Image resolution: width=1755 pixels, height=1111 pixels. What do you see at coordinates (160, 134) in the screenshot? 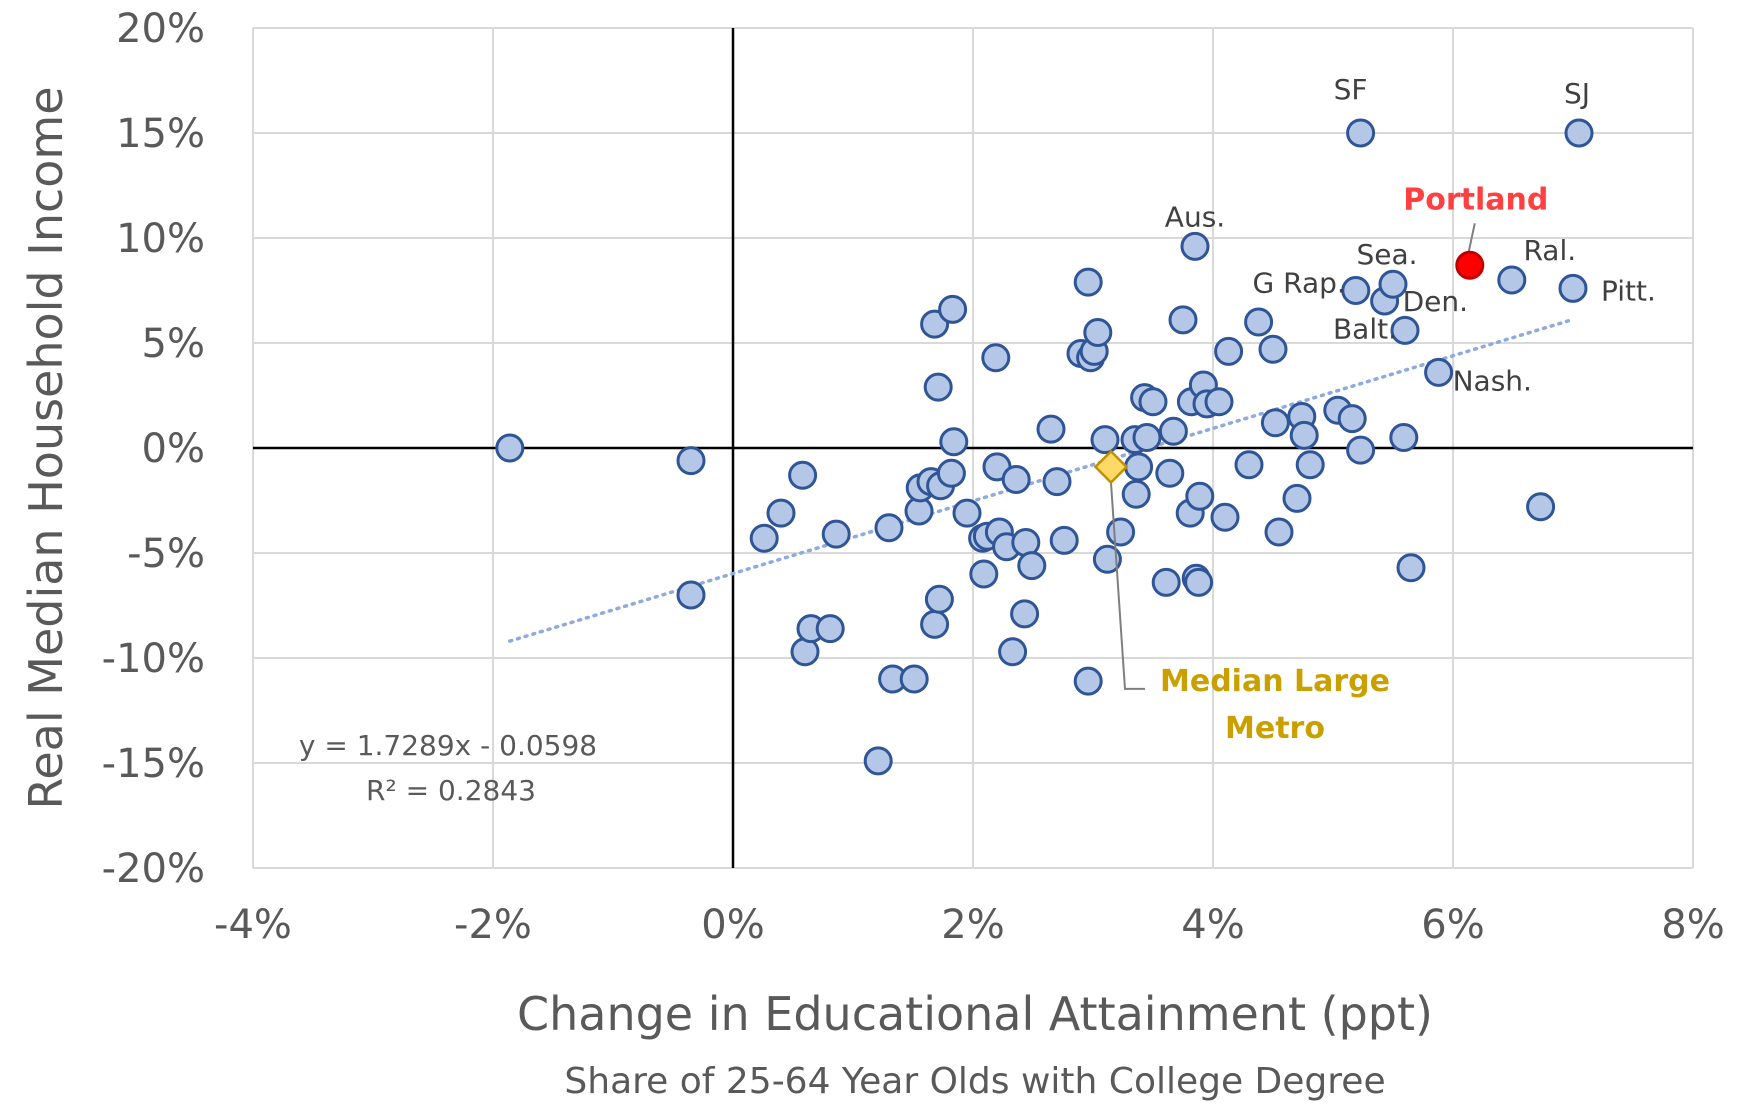
I see `y-tick-label: 15%` at bounding box center [160, 134].